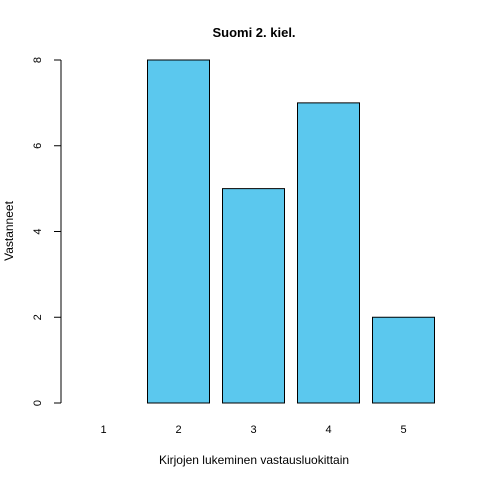  What do you see at coordinates (38, 231) in the screenshot?
I see `y-tick-label: 4` at bounding box center [38, 231].